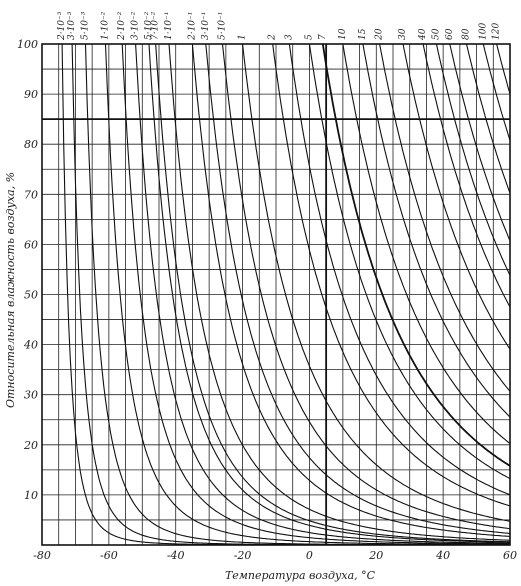 Image resolution: width=521 pixels, height=586 pixels. I want to click on x-tick-label: -80, so click(42, 555).